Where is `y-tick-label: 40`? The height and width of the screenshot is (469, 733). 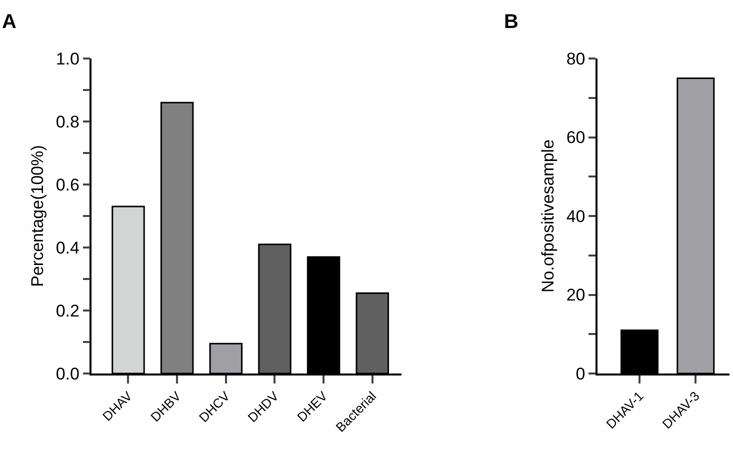
y-tick-label: 40 is located at coordinates (576, 216).